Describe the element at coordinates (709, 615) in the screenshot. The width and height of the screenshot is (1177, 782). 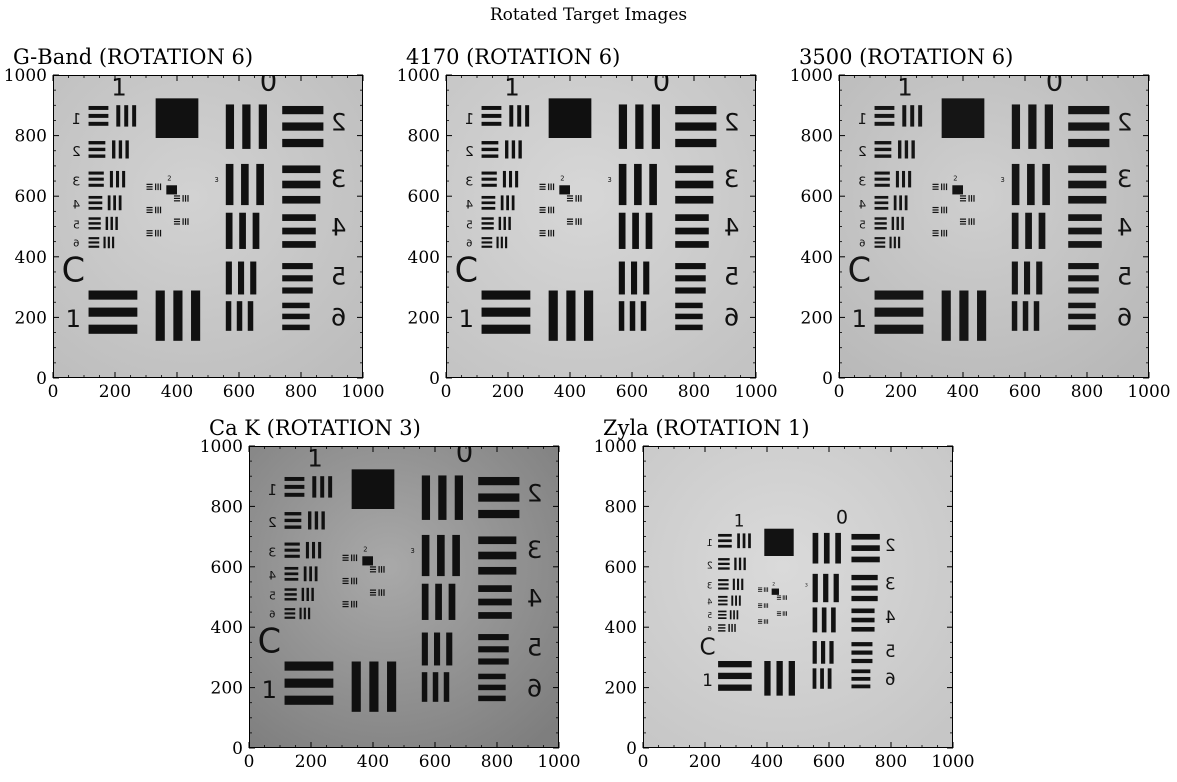
I see `target-digit: 5` at that location.